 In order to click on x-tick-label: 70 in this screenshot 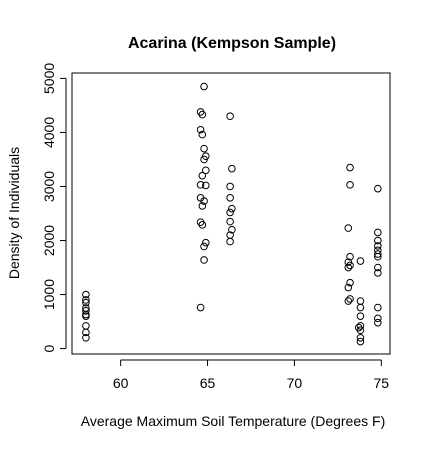, I will do `click(295, 383)`.